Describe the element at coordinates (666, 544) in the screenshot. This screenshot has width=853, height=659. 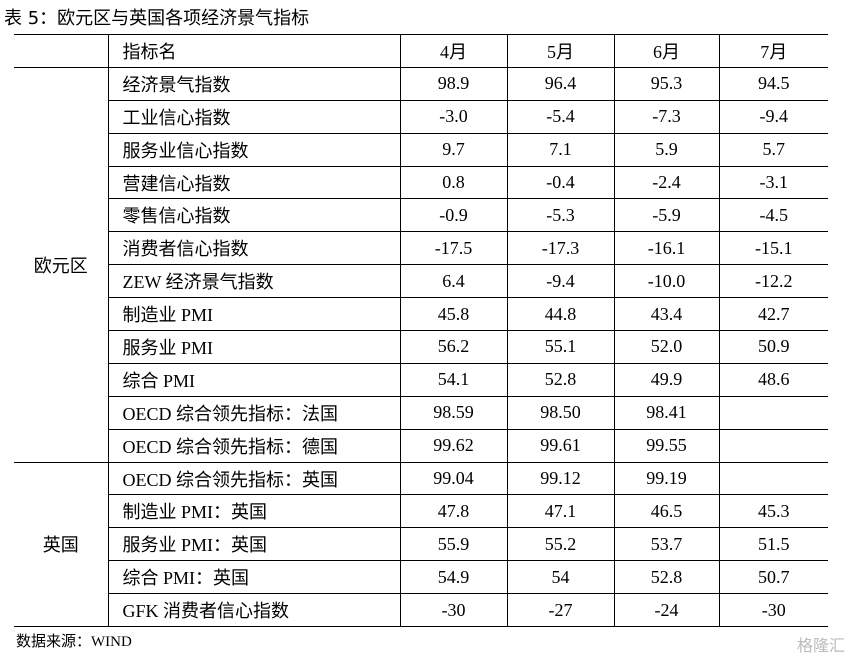
I see `value-cell: 53.7` at that location.